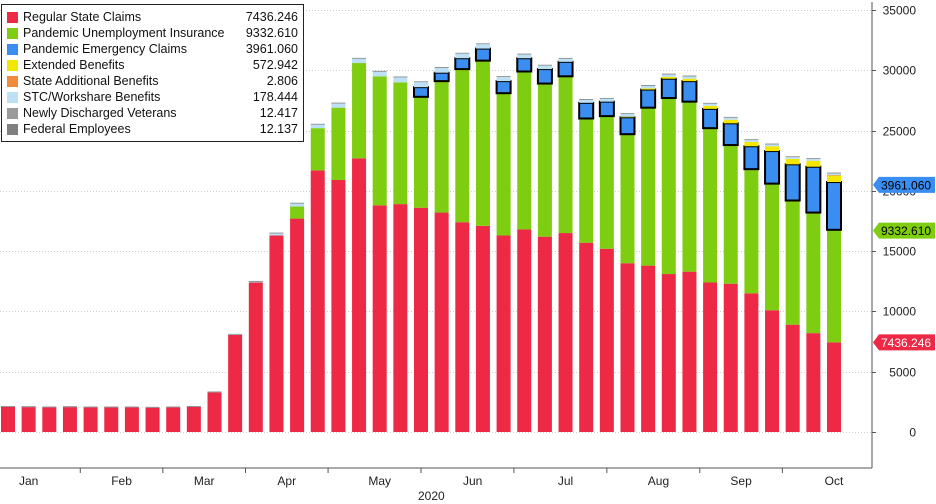  I want to click on end-value-label: 7436.246, so click(906, 343).